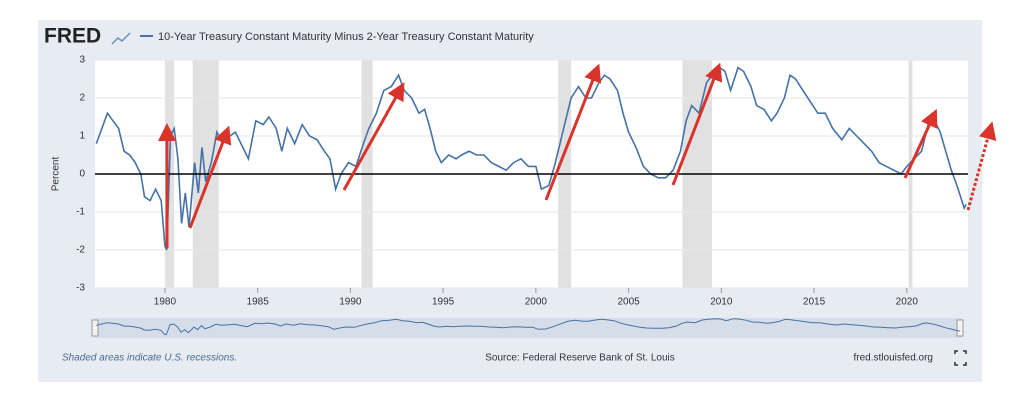  What do you see at coordinates (149, 358) in the screenshot?
I see `recession-note: Shaded areas indicate U.S. recessions.` at bounding box center [149, 358].